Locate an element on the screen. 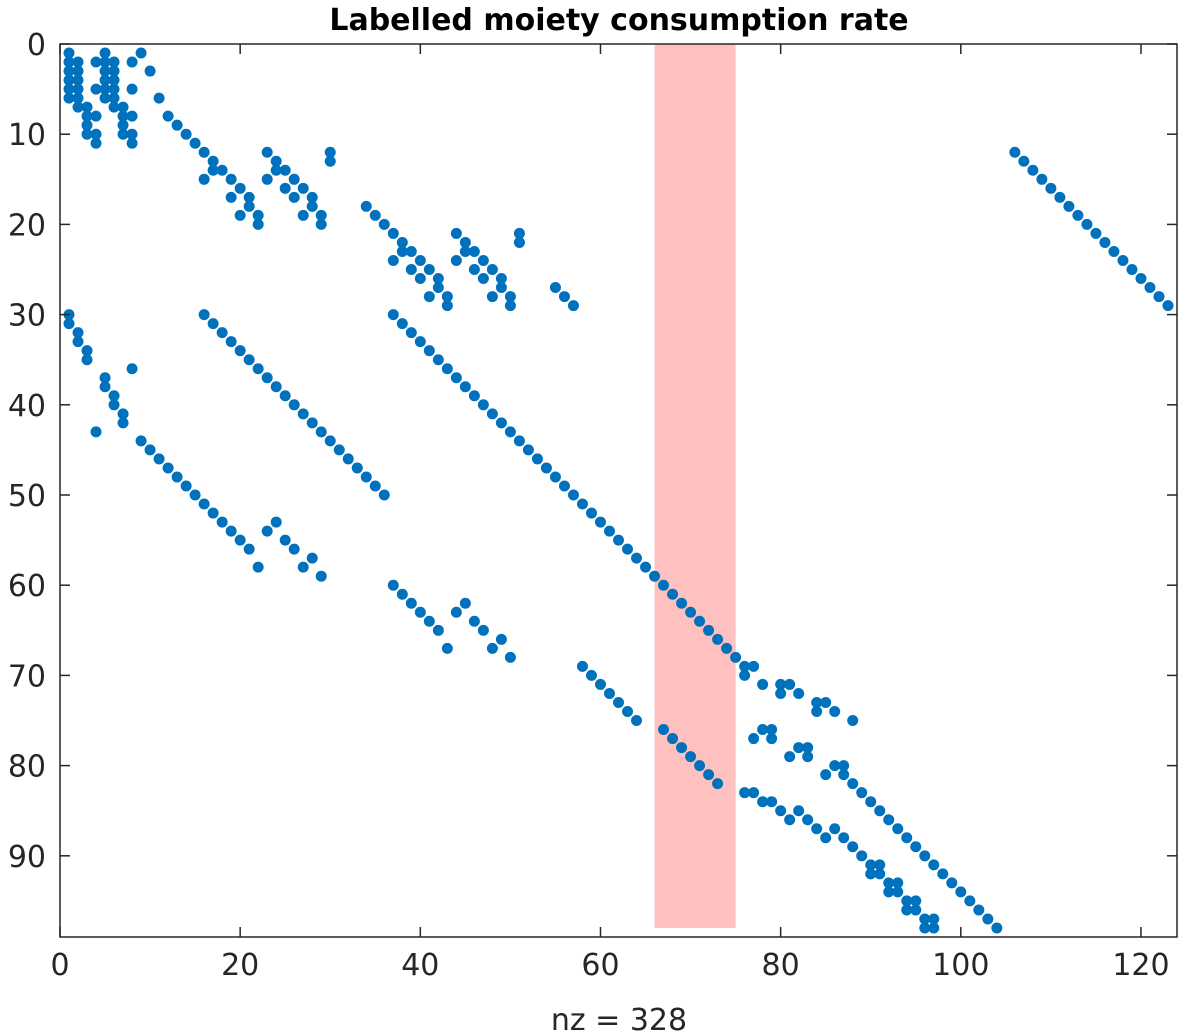 This screenshot has height=1034, width=1181. x-tick-label: 20 is located at coordinates (240, 965).